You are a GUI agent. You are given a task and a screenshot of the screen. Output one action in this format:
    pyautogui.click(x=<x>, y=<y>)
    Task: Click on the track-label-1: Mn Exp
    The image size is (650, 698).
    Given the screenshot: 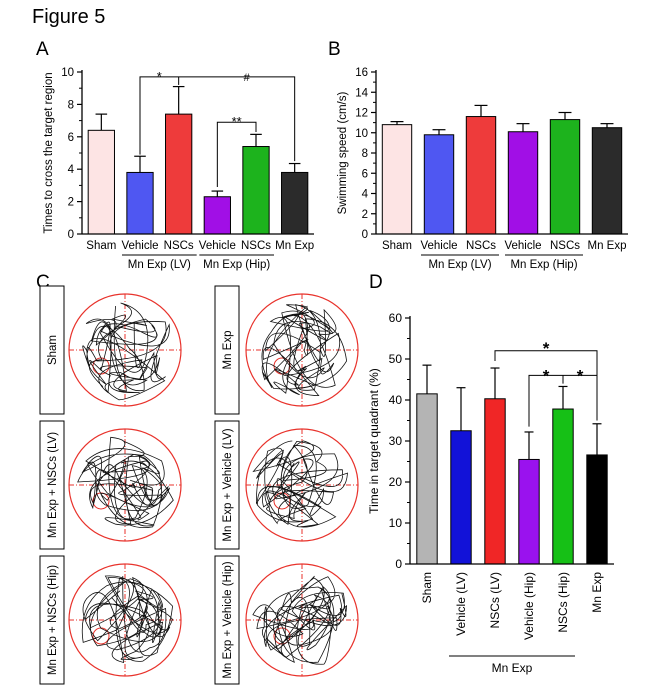 What is the action you would take?
    pyautogui.click(x=228, y=350)
    